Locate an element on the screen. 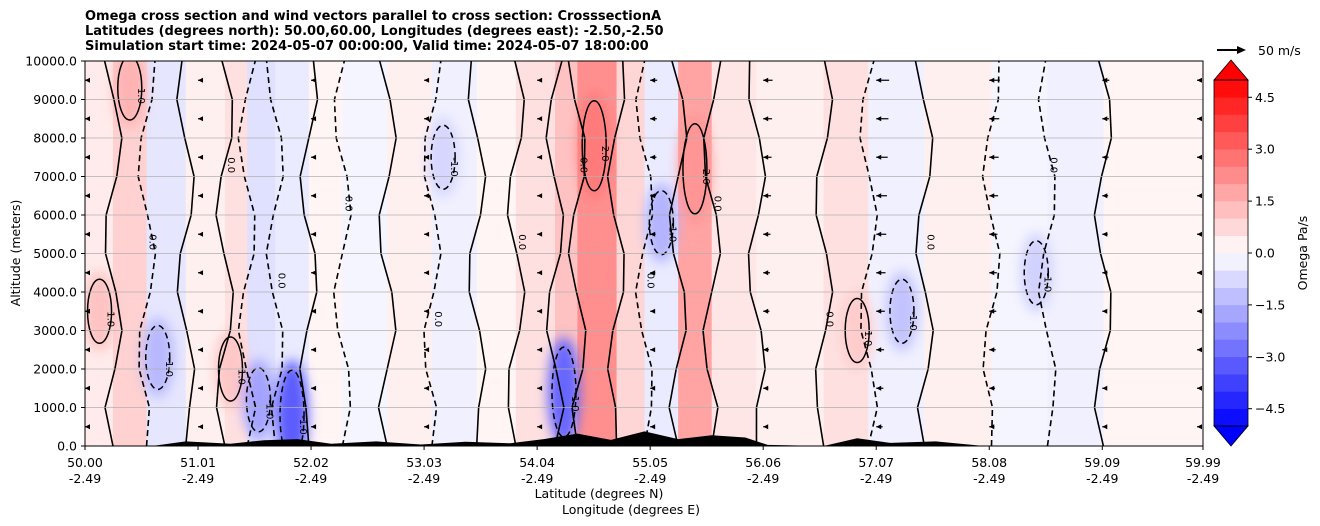 The image size is (1320, 526). x-tick-lat-label-5: 55.05 is located at coordinates (650, 462).